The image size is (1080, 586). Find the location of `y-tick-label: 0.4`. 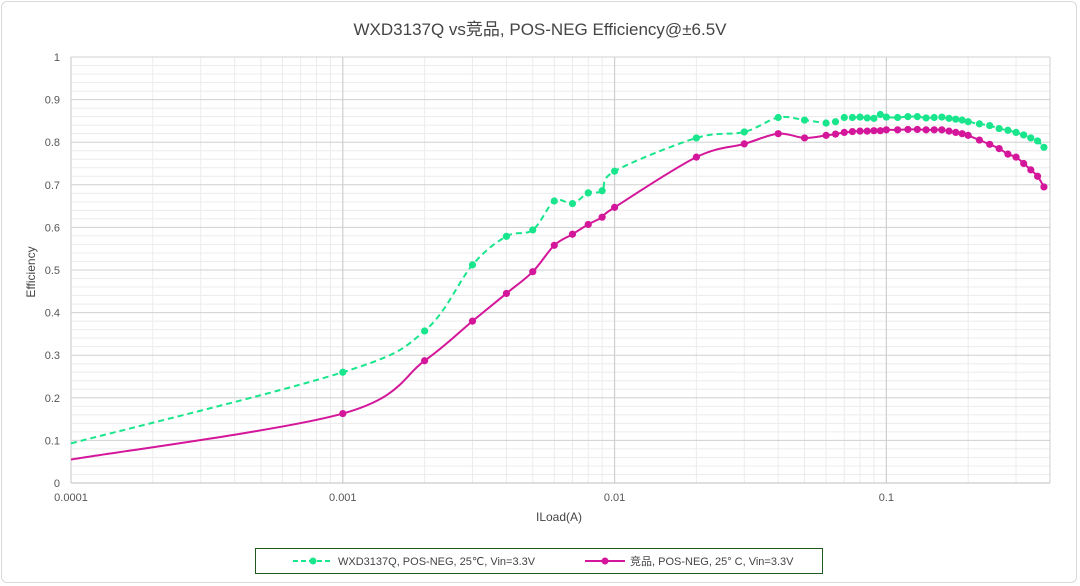

y-tick-label: 0.4 is located at coordinates (52, 314).